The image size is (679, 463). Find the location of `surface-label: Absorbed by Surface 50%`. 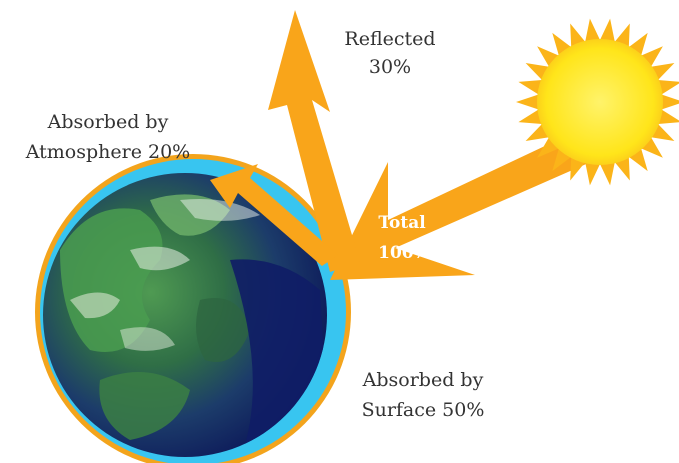

surface-label: Absorbed by Surface 50% is located at coordinates (423, 395).